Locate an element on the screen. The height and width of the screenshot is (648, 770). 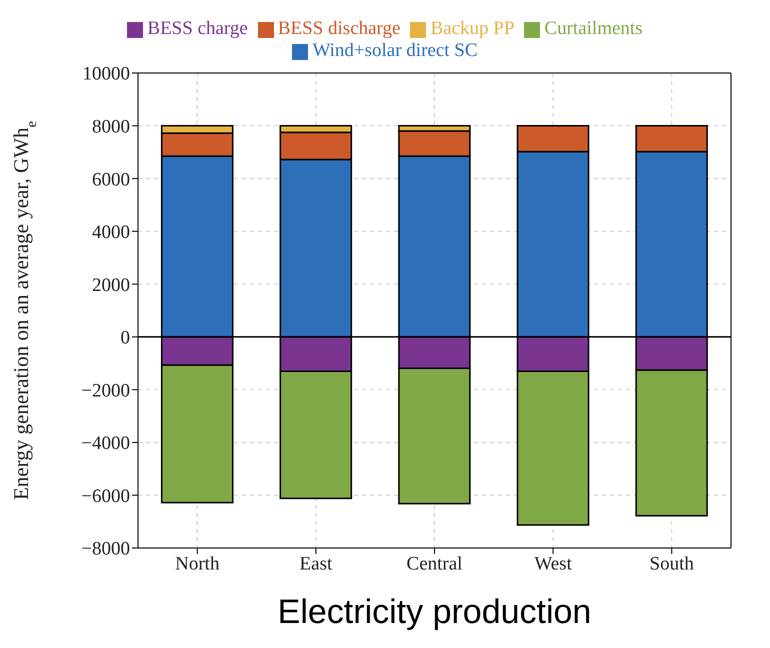
legend-label: Wind+solar direct SC is located at coordinates (395, 50).